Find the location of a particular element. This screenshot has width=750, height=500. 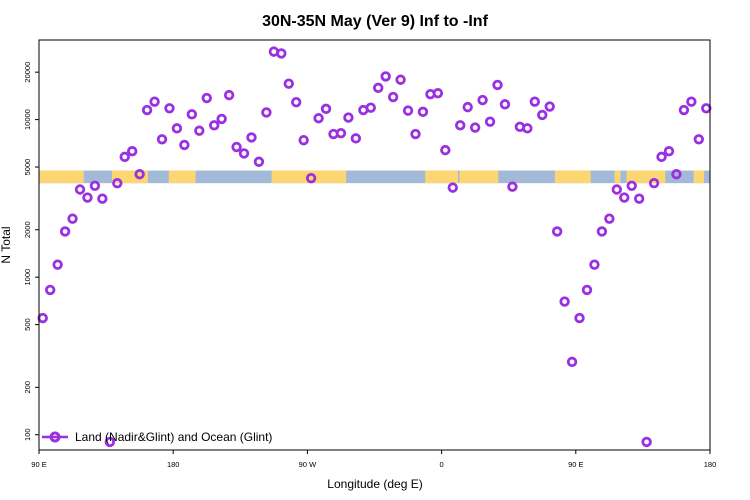

y-tick-label: 10000 is located at coordinates (27, 119).